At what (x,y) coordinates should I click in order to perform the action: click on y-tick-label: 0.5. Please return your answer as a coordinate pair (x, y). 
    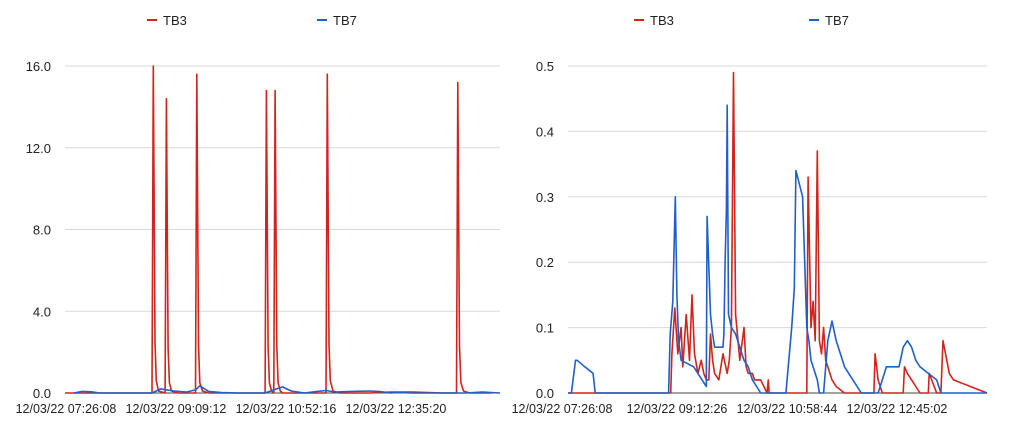
    Looking at the image, I should click on (545, 66).